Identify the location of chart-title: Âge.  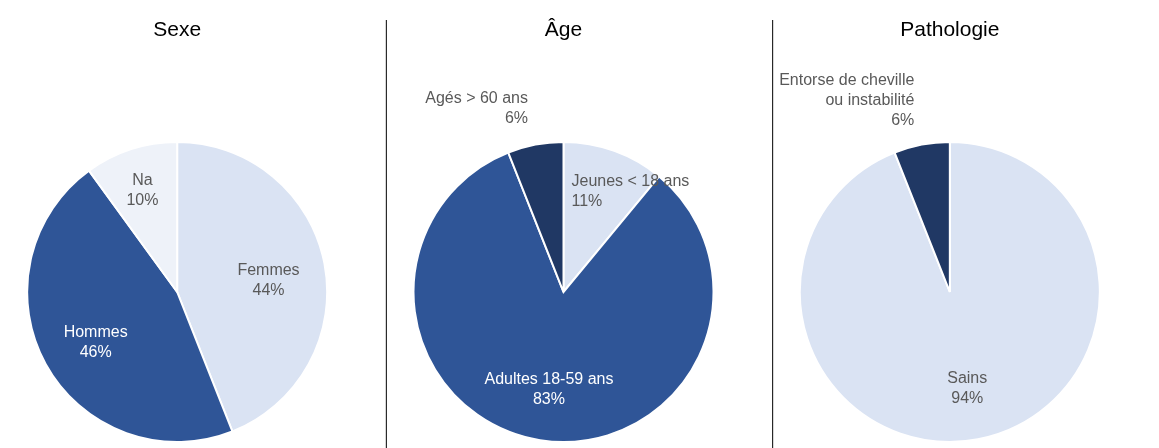
(563, 28).